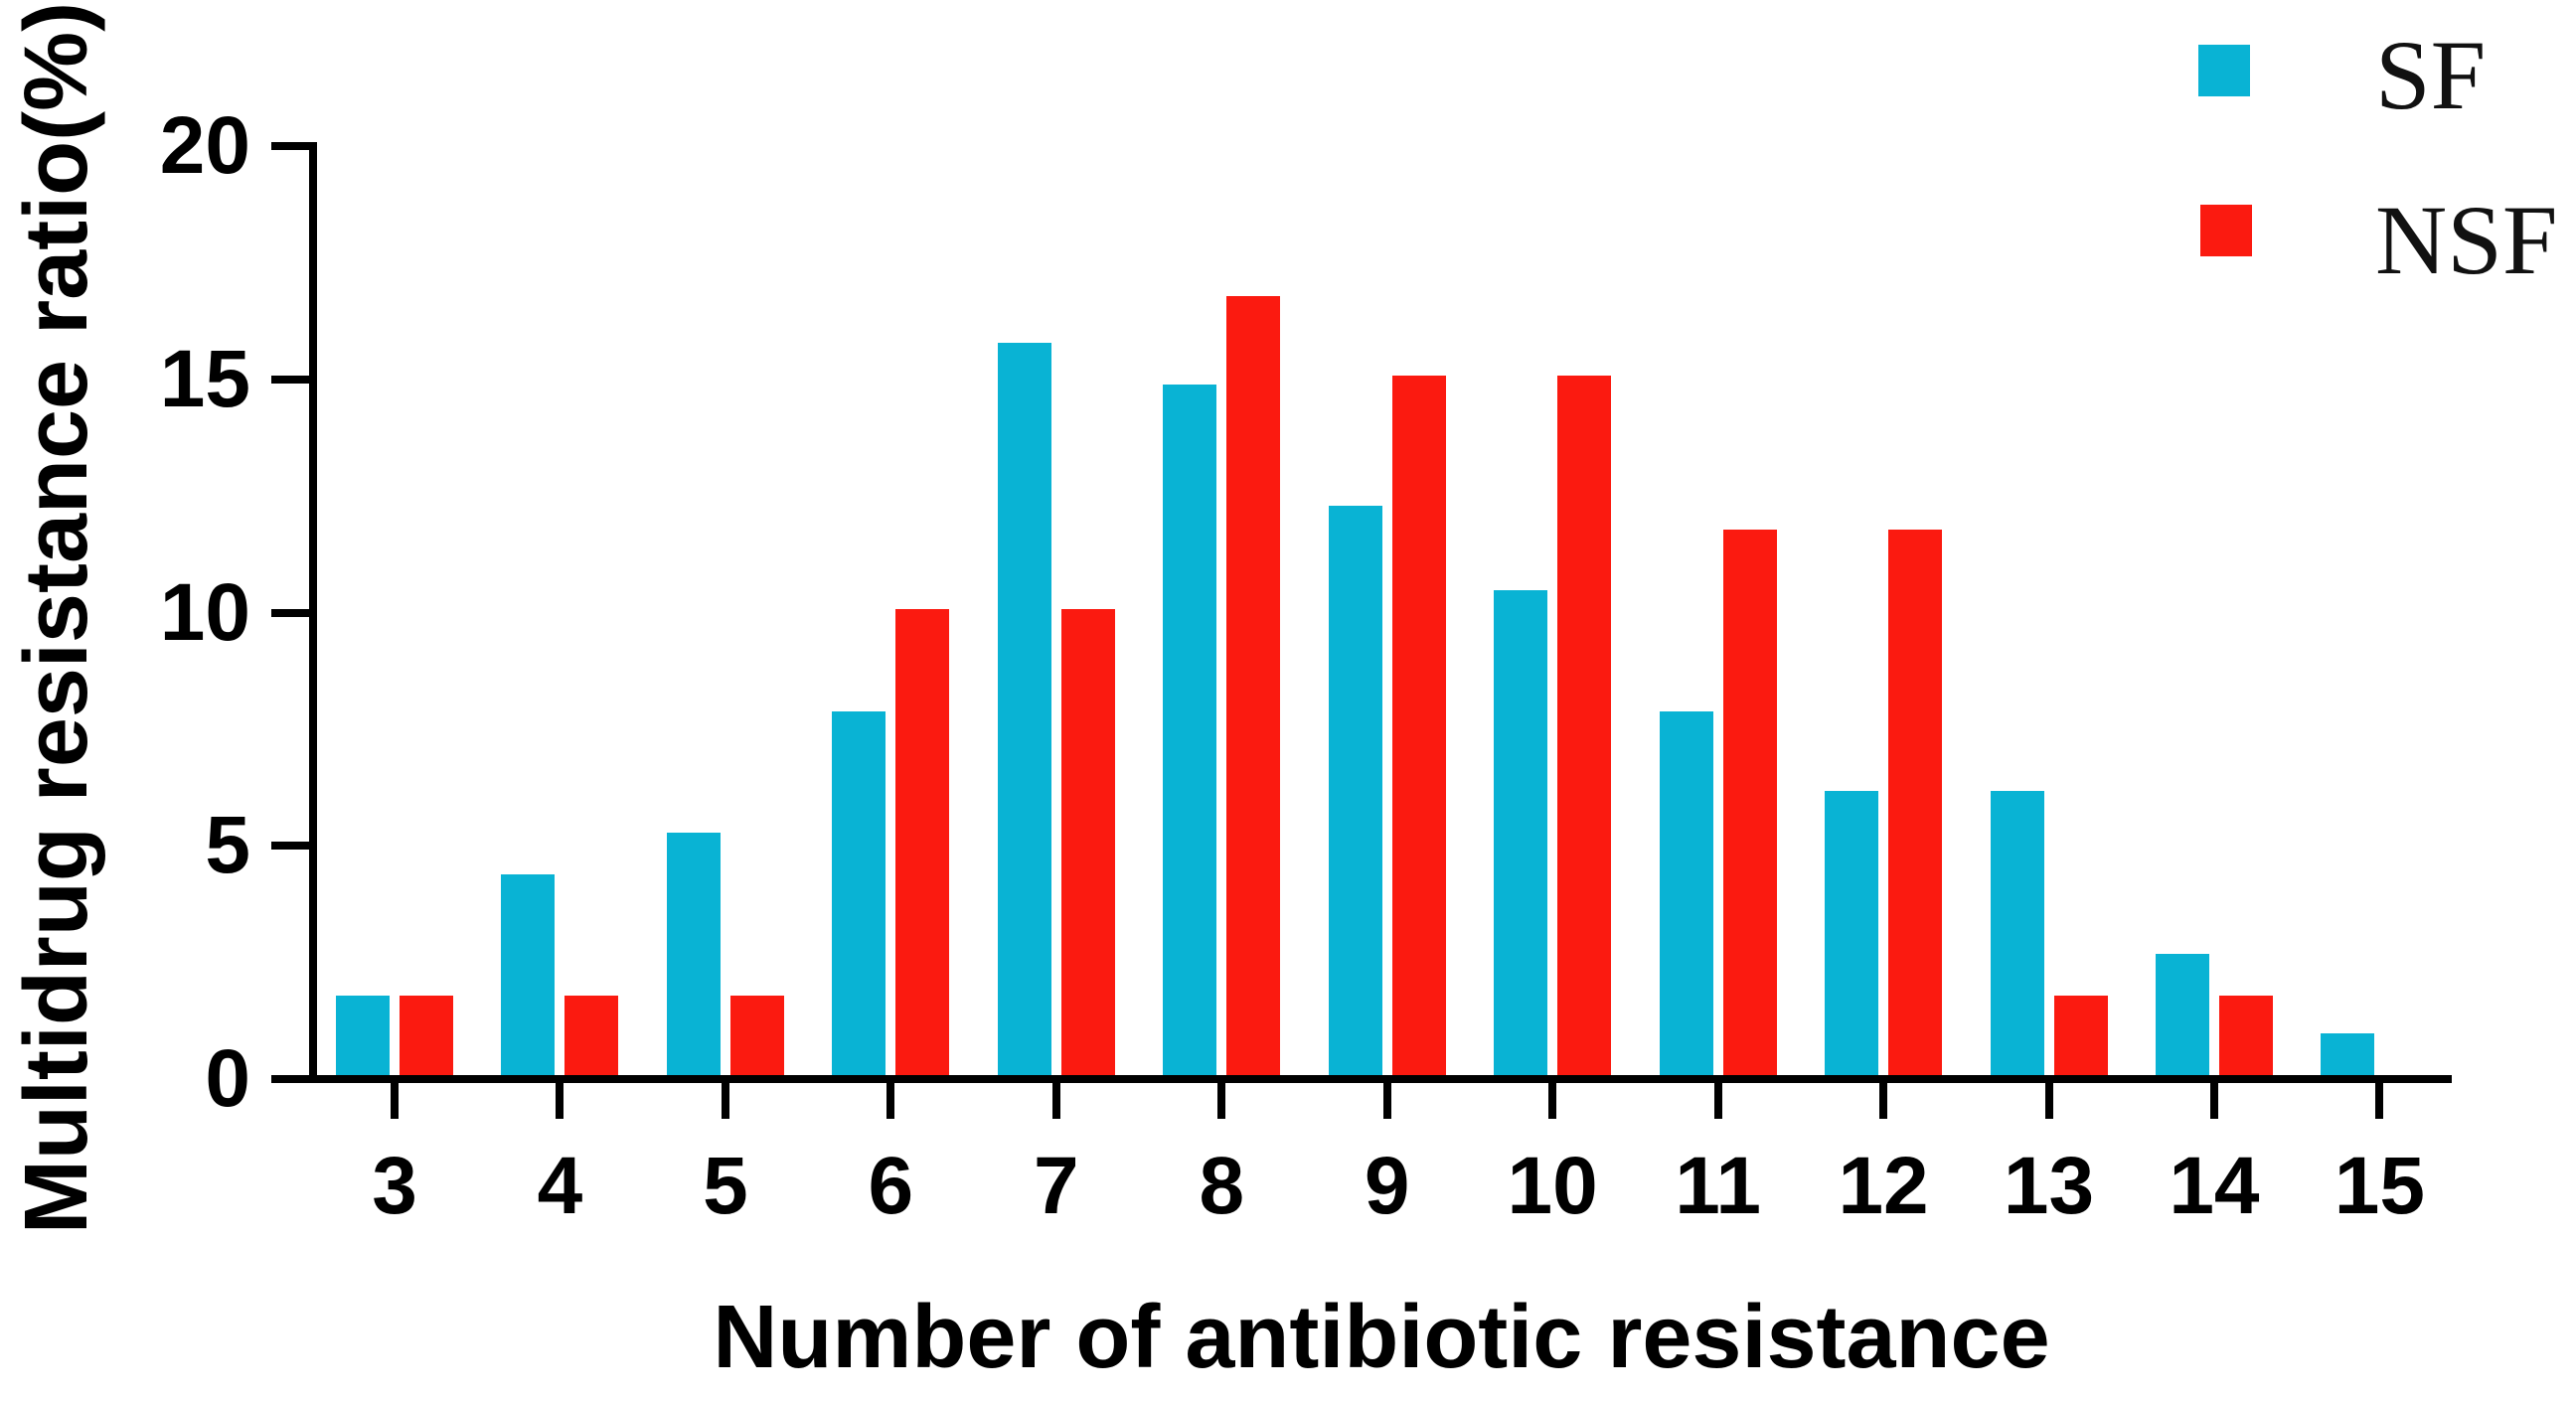 This screenshot has height=1401, width=2576. What do you see at coordinates (204, 145) in the screenshot?
I see `y-tick-label: 20` at bounding box center [204, 145].